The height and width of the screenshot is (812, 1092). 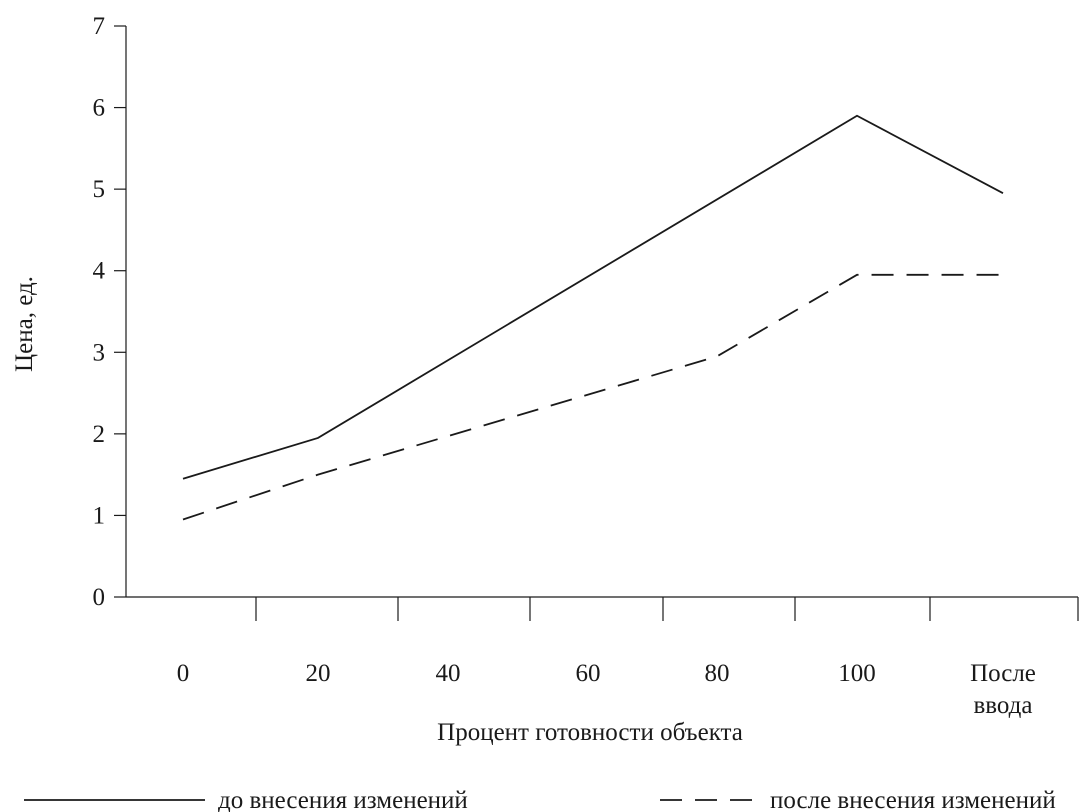 I want to click on legend-label: до внесения изменений, so click(x=343, y=799).